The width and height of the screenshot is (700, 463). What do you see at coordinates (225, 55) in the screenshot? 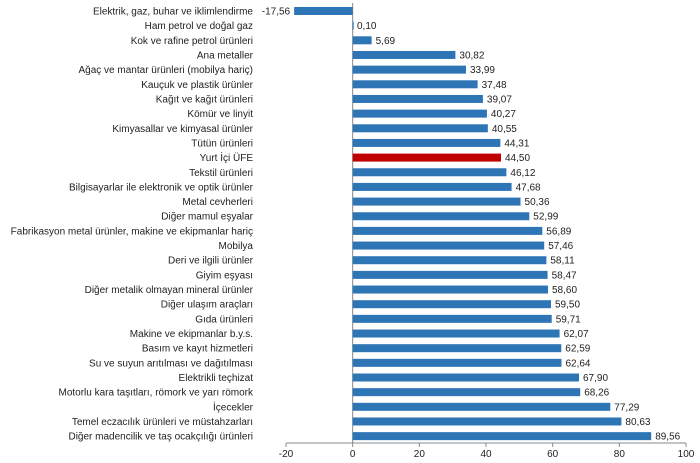
I see `category-label: Ana metaller` at bounding box center [225, 55].